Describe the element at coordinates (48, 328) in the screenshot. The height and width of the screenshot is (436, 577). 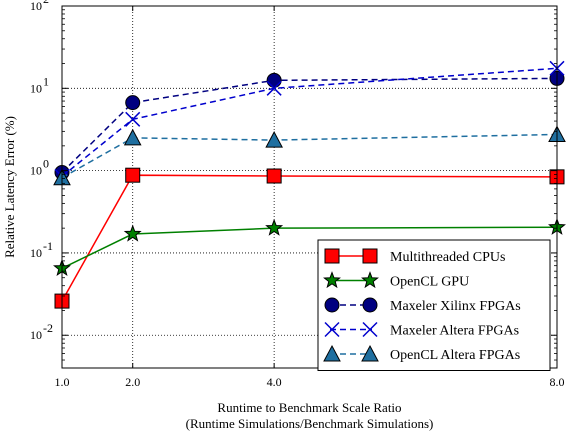
I see `y-tick-exponent: -2` at that location.